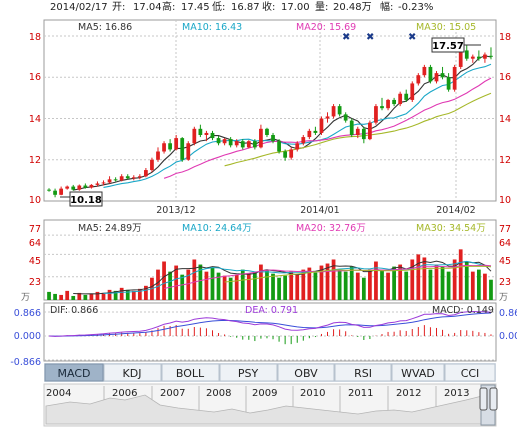 This screenshot has width=517, height=427. Describe the element at coordinates (35, 37) in the screenshot. I see `price-tick-left: 18` at that location.